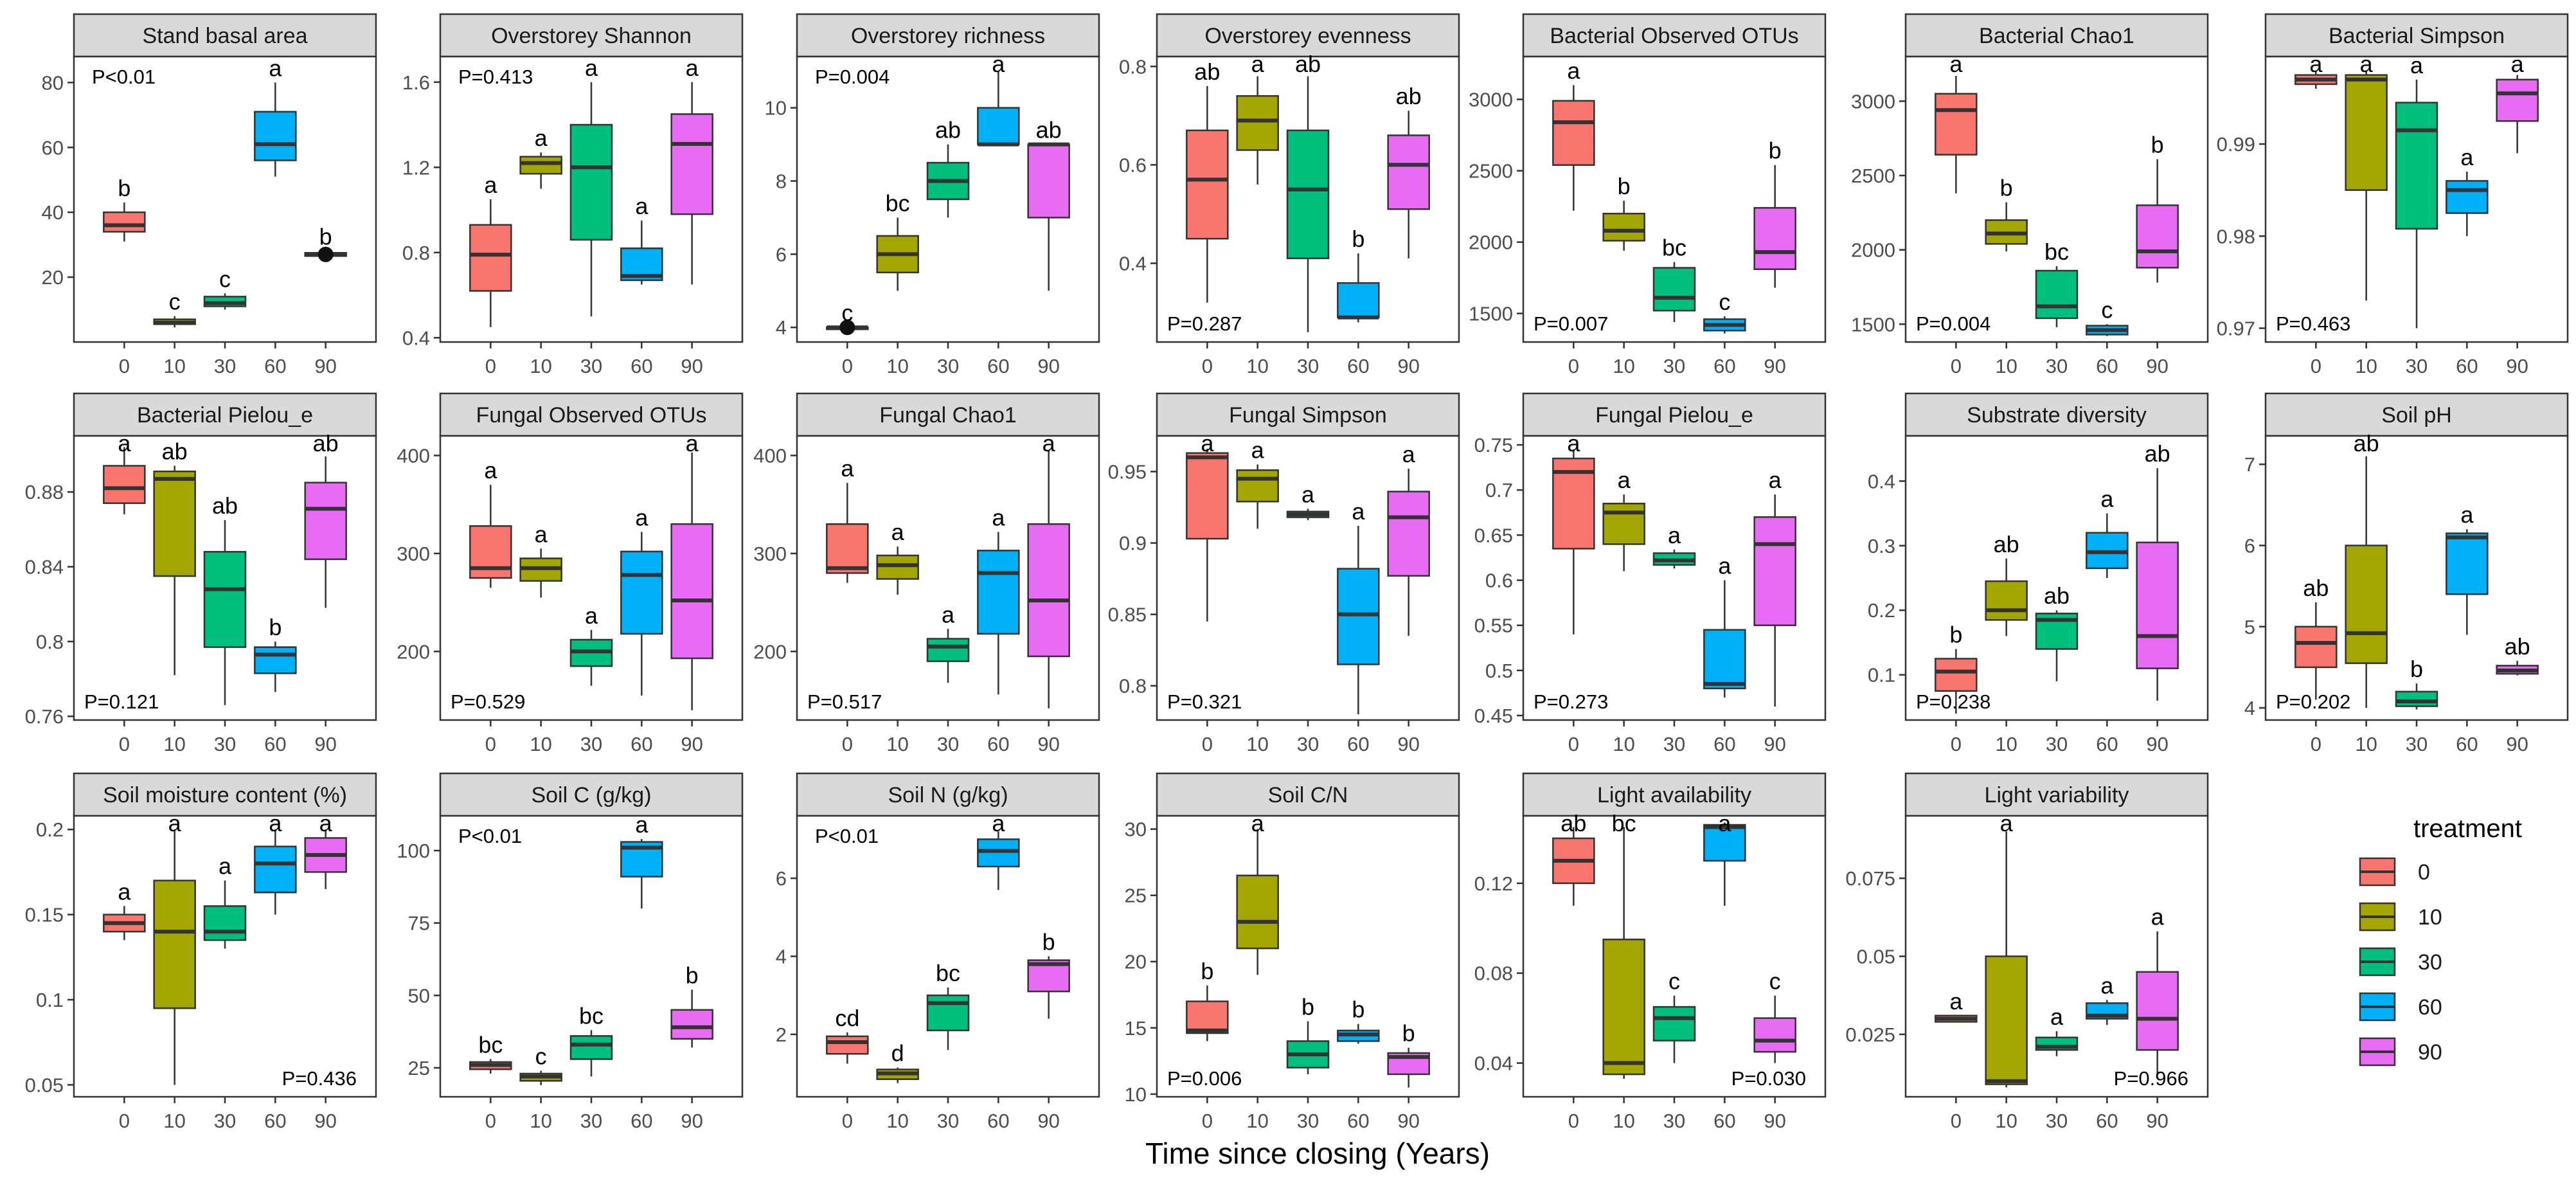 This screenshot has width=2576, height=1181. Describe the element at coordinates (416, 167) in the screenshot. I see `y-tick-label: 1.2` at that location.